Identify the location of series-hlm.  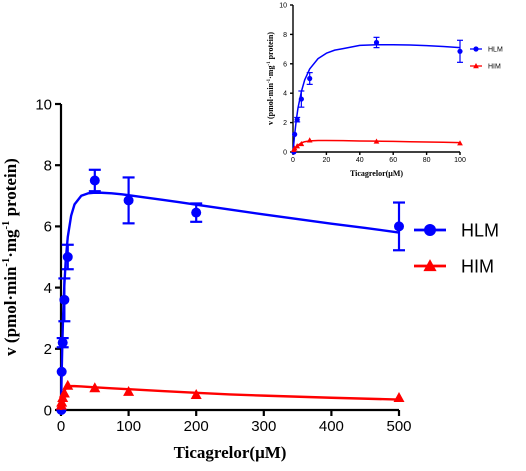
(377, 95).